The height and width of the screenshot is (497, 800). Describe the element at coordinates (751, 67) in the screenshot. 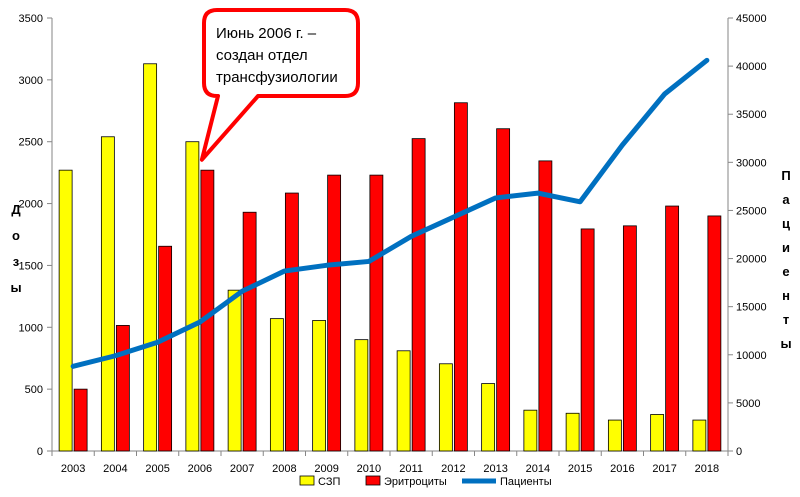

I see `right-tick-label: 40000` at that location.